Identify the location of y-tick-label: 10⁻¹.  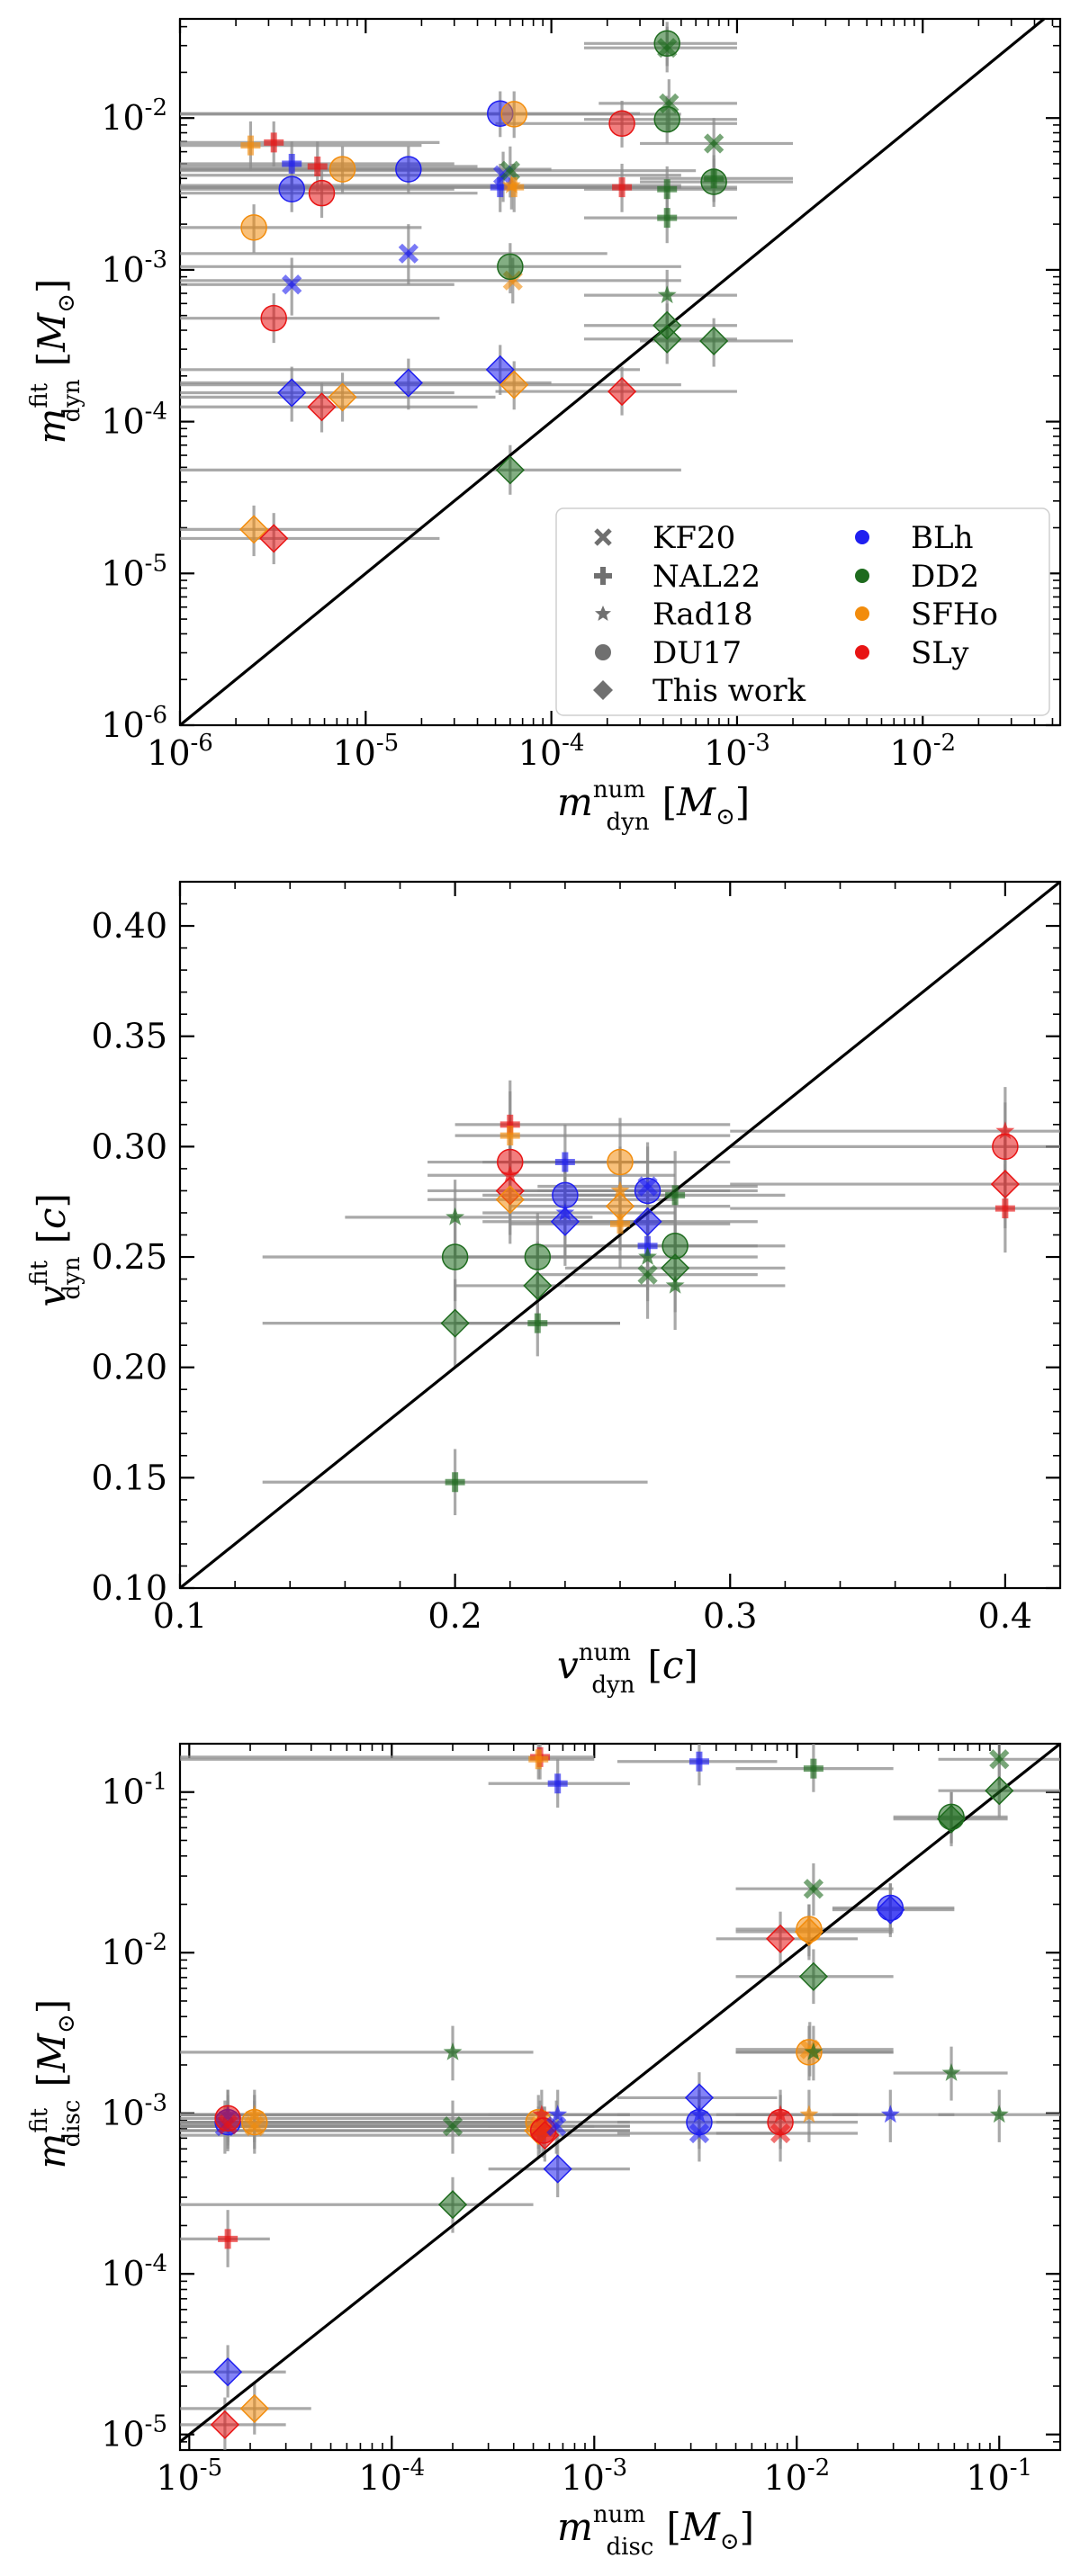
(134, 1791).